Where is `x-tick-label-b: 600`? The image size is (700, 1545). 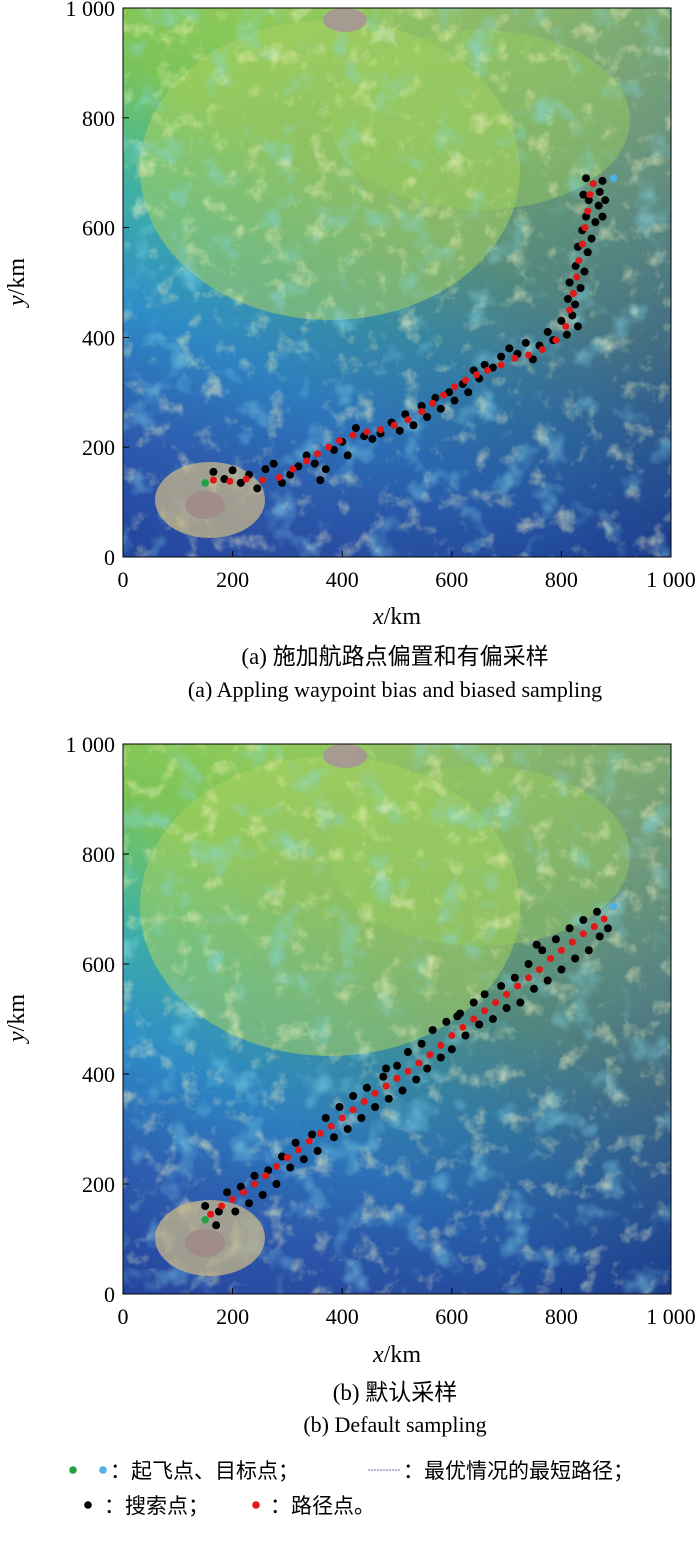
x-tick-label-b: 600 is located at coordinates (451, 1316).